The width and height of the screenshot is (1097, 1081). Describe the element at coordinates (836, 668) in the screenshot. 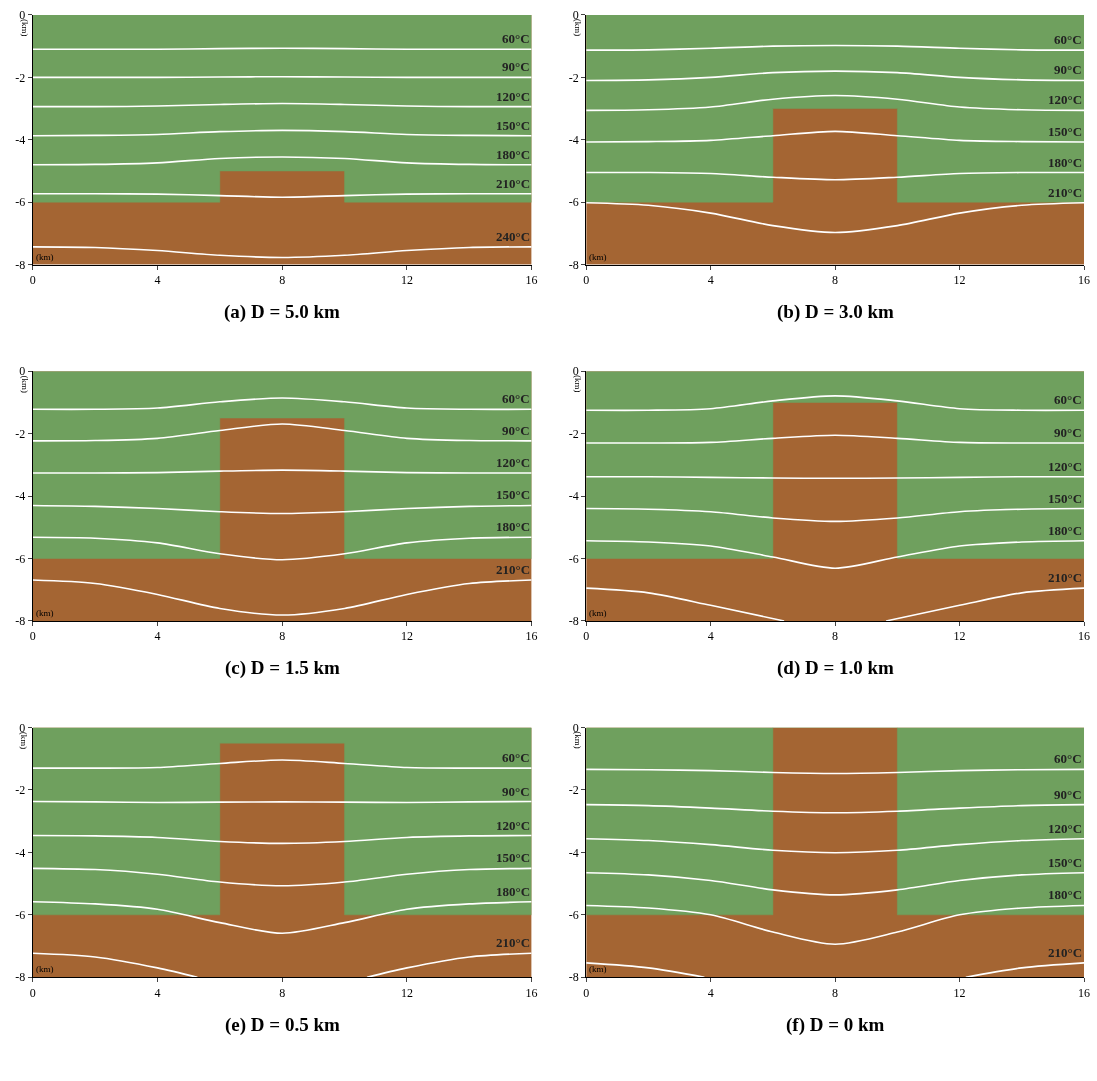

I see `text: (d) D = 1.0 km` at that location.